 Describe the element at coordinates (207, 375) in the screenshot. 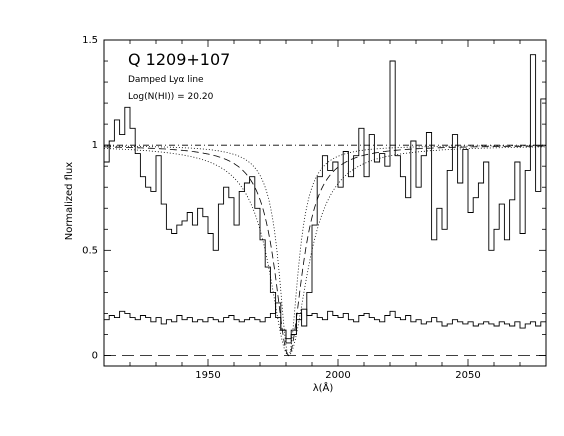

I see `x-tick-label: 1950` at that location.